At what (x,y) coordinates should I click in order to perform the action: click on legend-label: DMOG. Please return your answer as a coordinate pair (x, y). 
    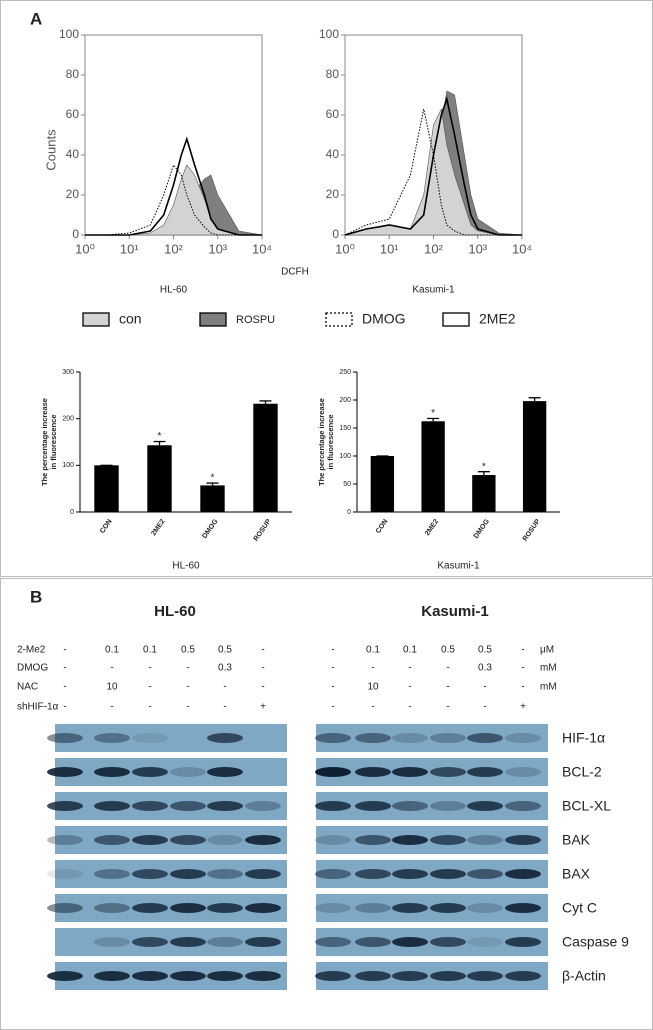
    Looking at the image, I should click on (384, 319).